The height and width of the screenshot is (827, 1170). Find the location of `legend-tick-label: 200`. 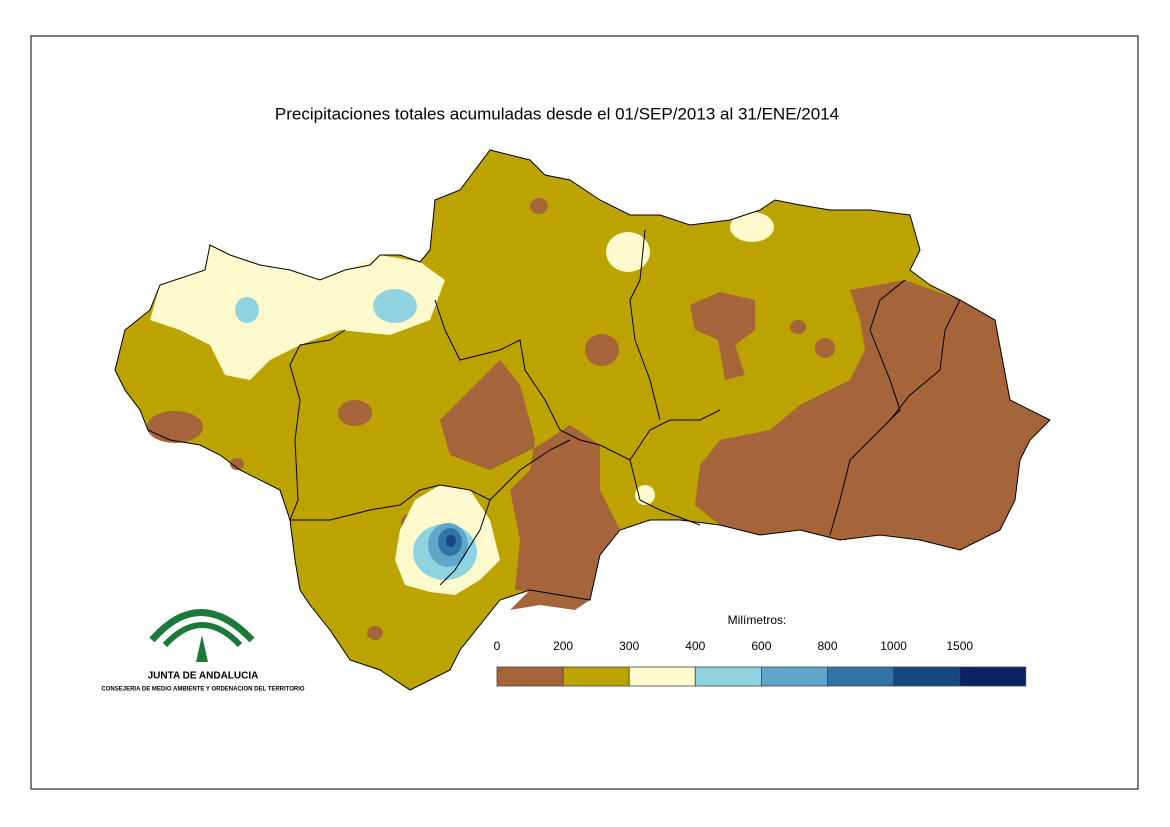

legend-tick-label: 200 is located at coordinates (563, 646).